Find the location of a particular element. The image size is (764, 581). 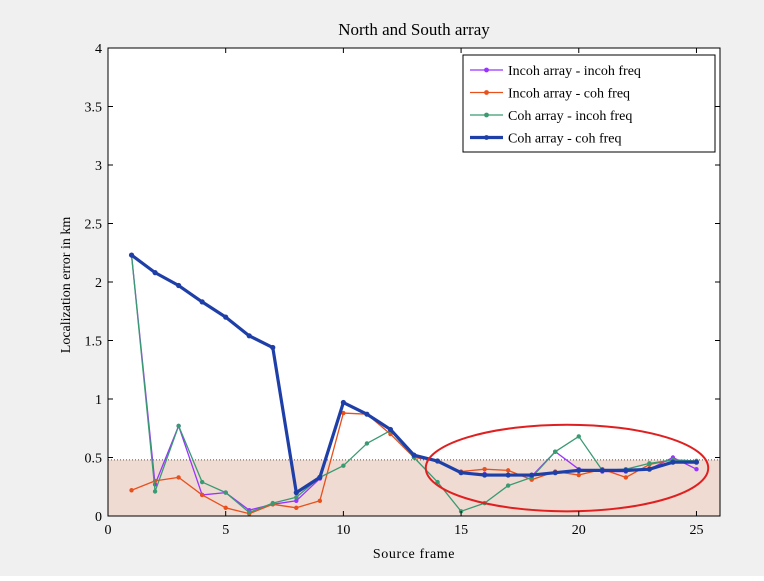

y-tick-label: 1.5 is located at coordinates (94, 342).